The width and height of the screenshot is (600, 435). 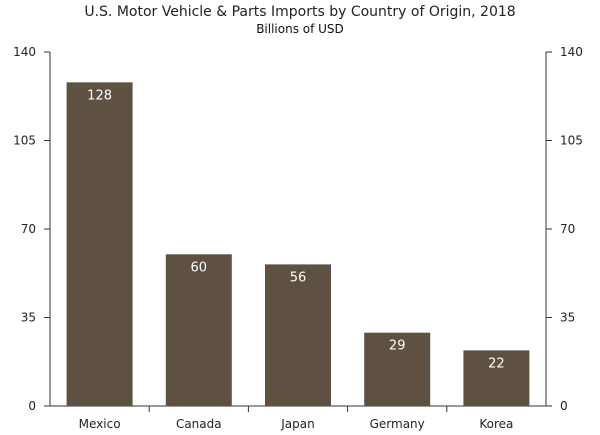 I want to click on x-tick-label-korea: Korea, so click(x=496, y=424).